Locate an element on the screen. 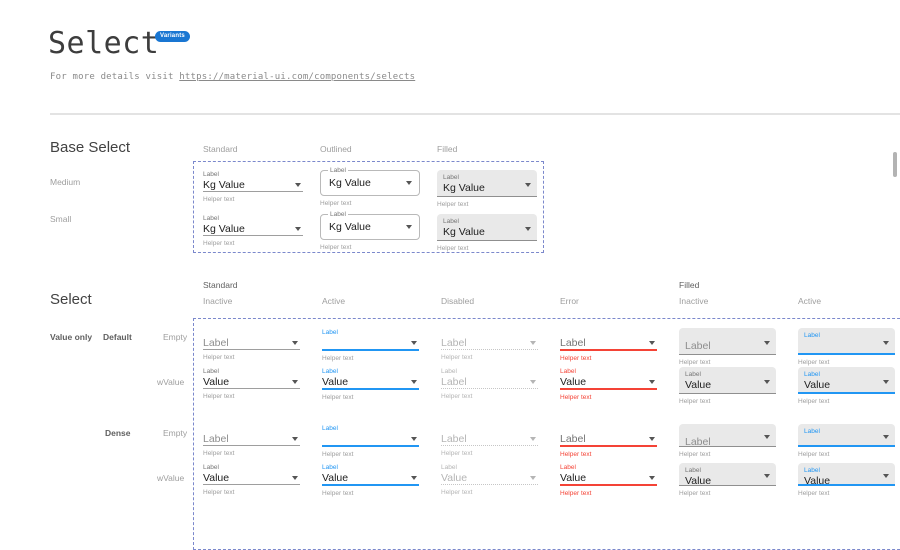  row-label-value-only: Value only is located at coordinates (71, 337).